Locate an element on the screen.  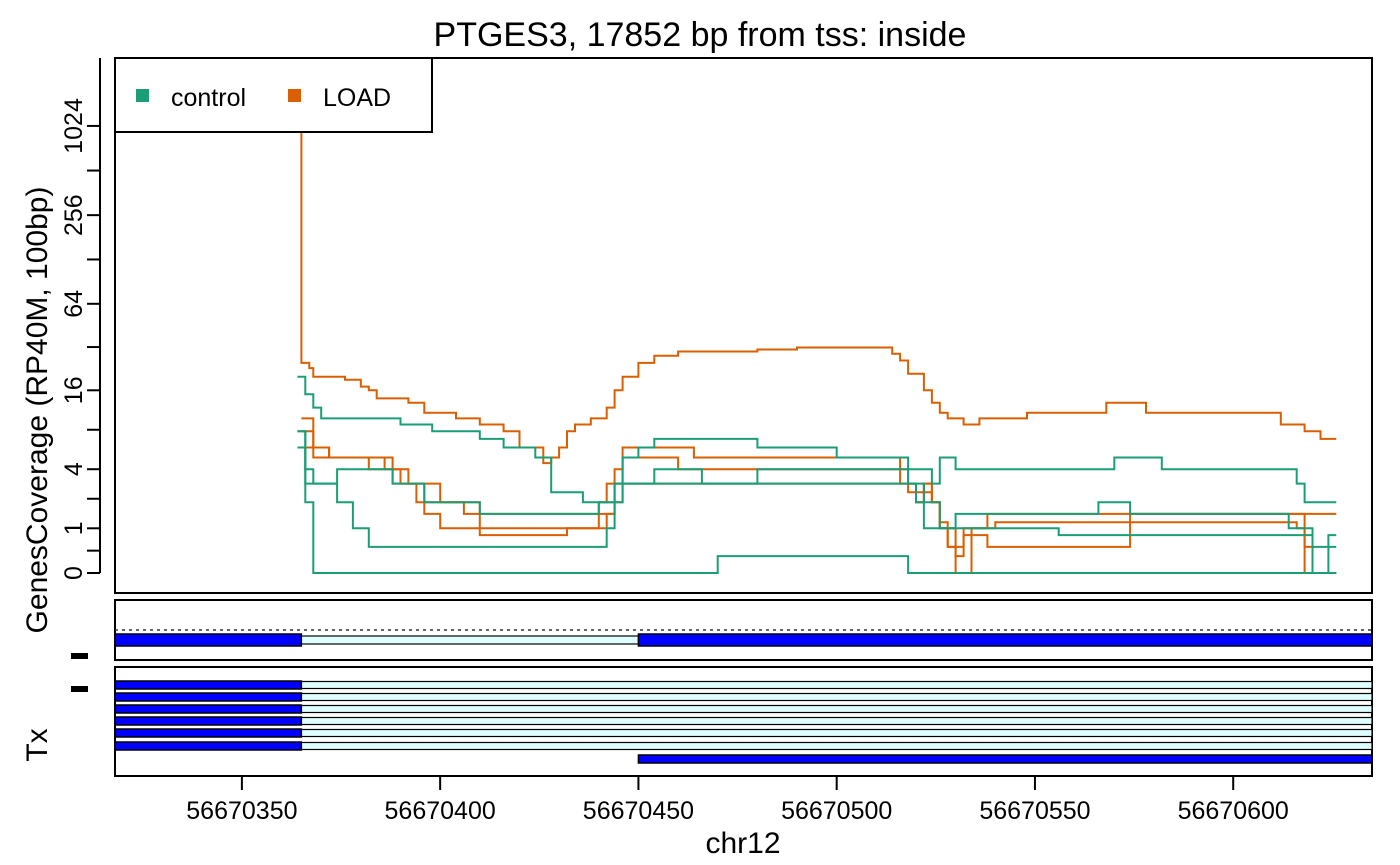
x-tick-label: 56670550 is located at coordinates (1034, 811).